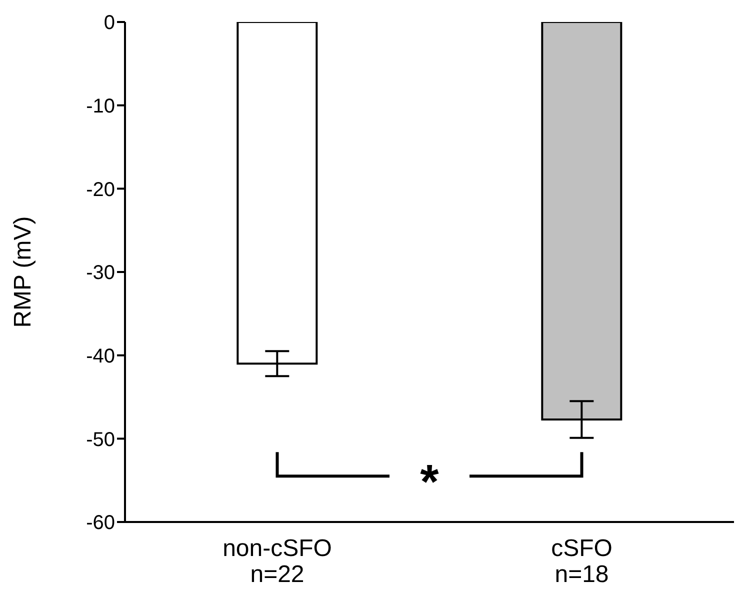  What do you see at coordinates (100, 106) in the screenshot?
I see `y-tick-label: -10` at bounding box center [100, 106].